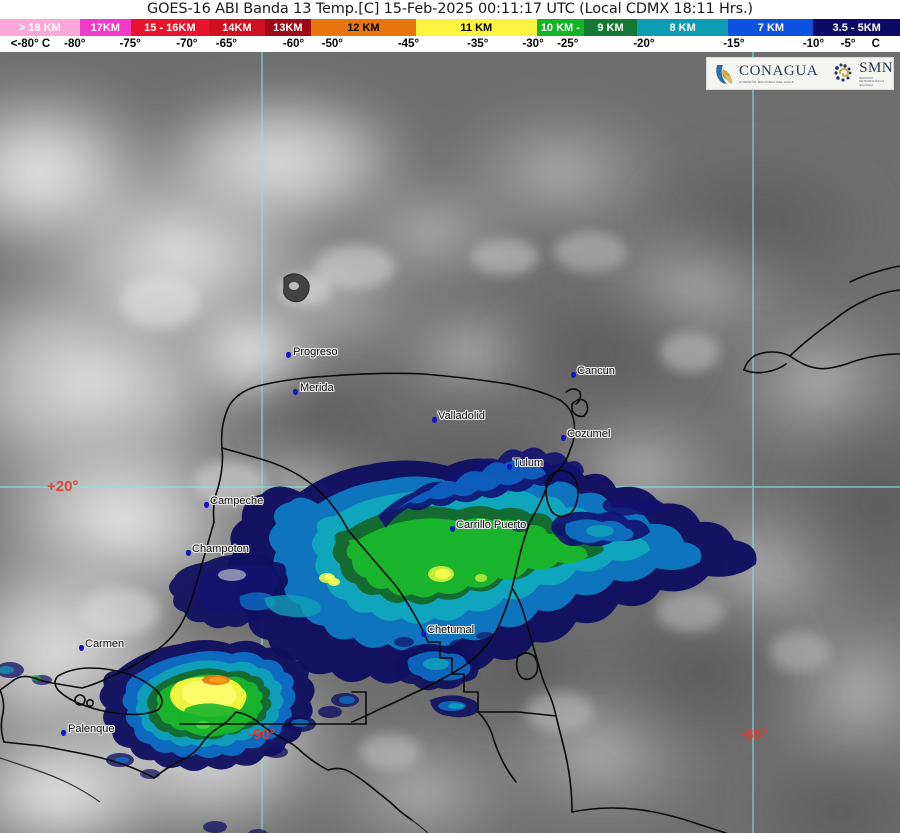  What do you see at coordinates (771, 27) in the screenshot?
I see `colorbar-segment-10: 7 KM` at bounding box center [771, 27].